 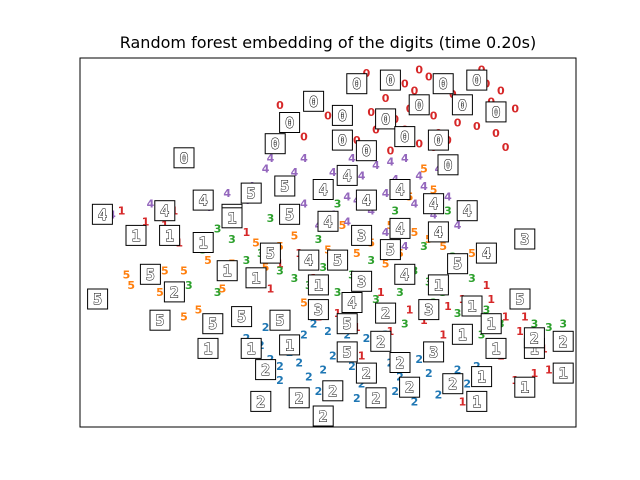 I want to click on digit-thumbnail-3: 3, so click(x=362, y=235).